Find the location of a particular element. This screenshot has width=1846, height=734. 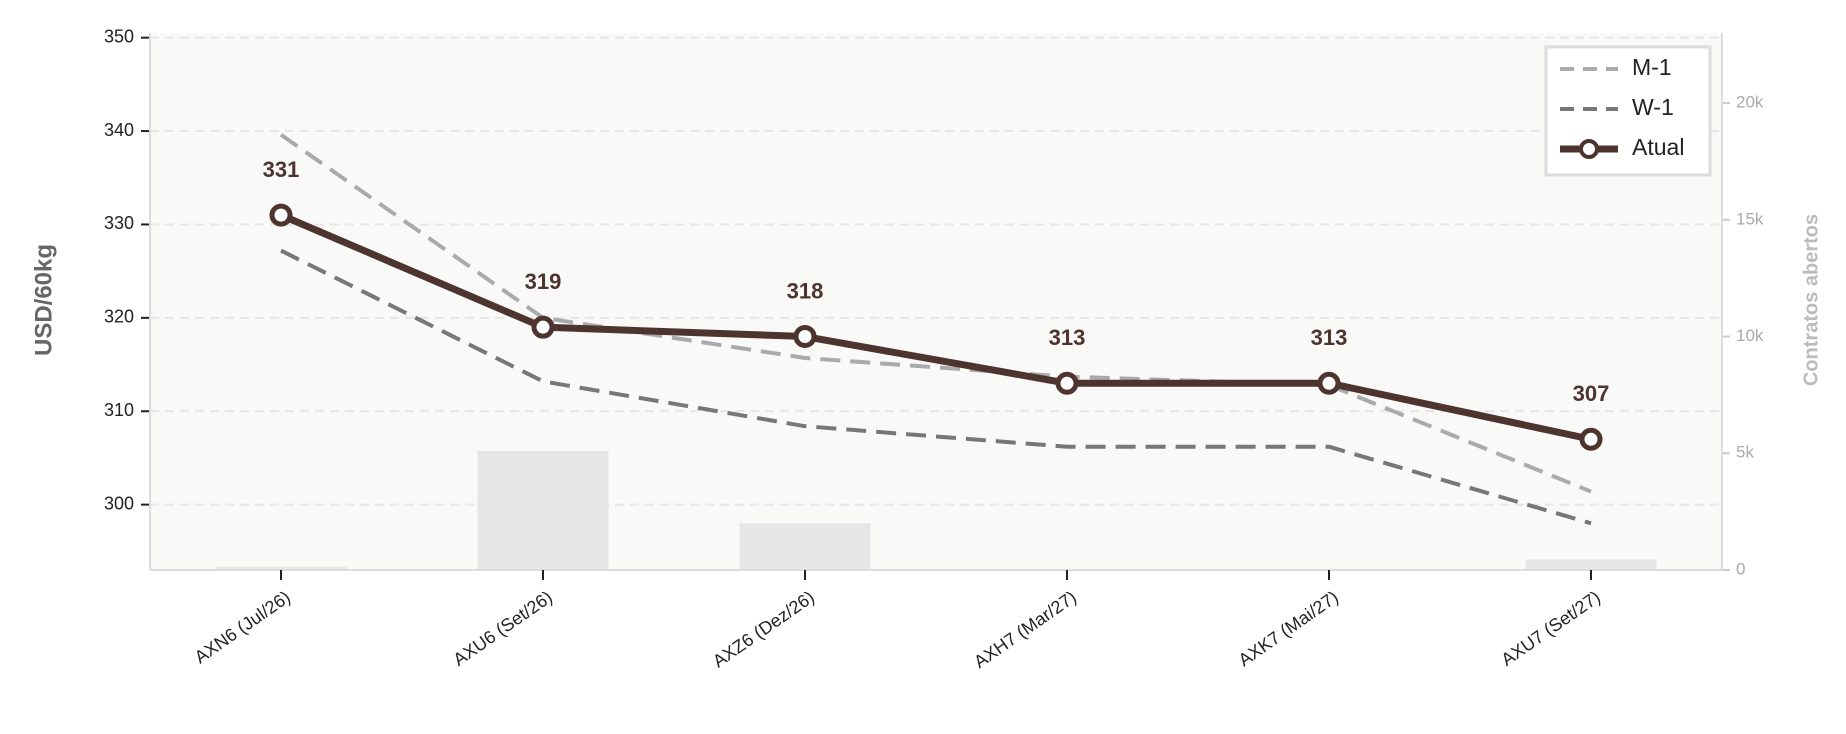

y-tick-label: 300 is located at coordinates (119, 503).